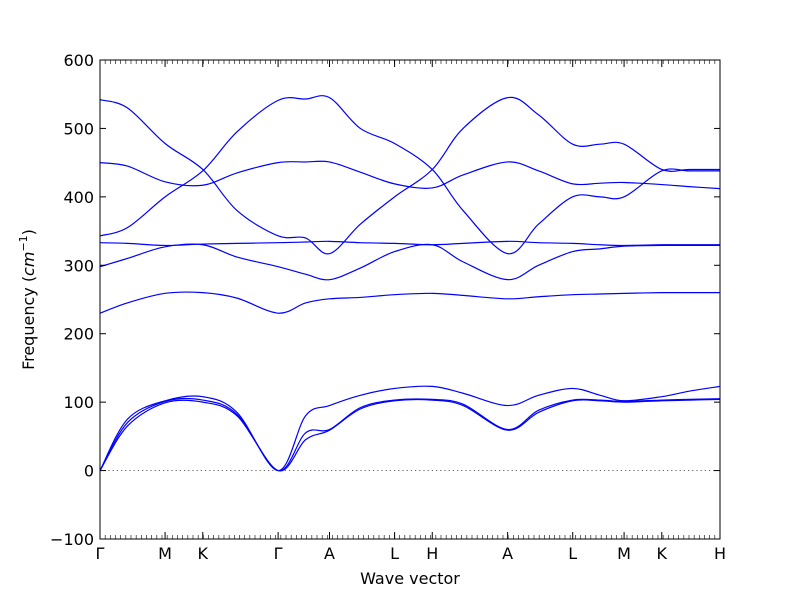  Describe the element at coordinates (78, 60) in the screenshot. I see `y-tick-label: 600` at that location.